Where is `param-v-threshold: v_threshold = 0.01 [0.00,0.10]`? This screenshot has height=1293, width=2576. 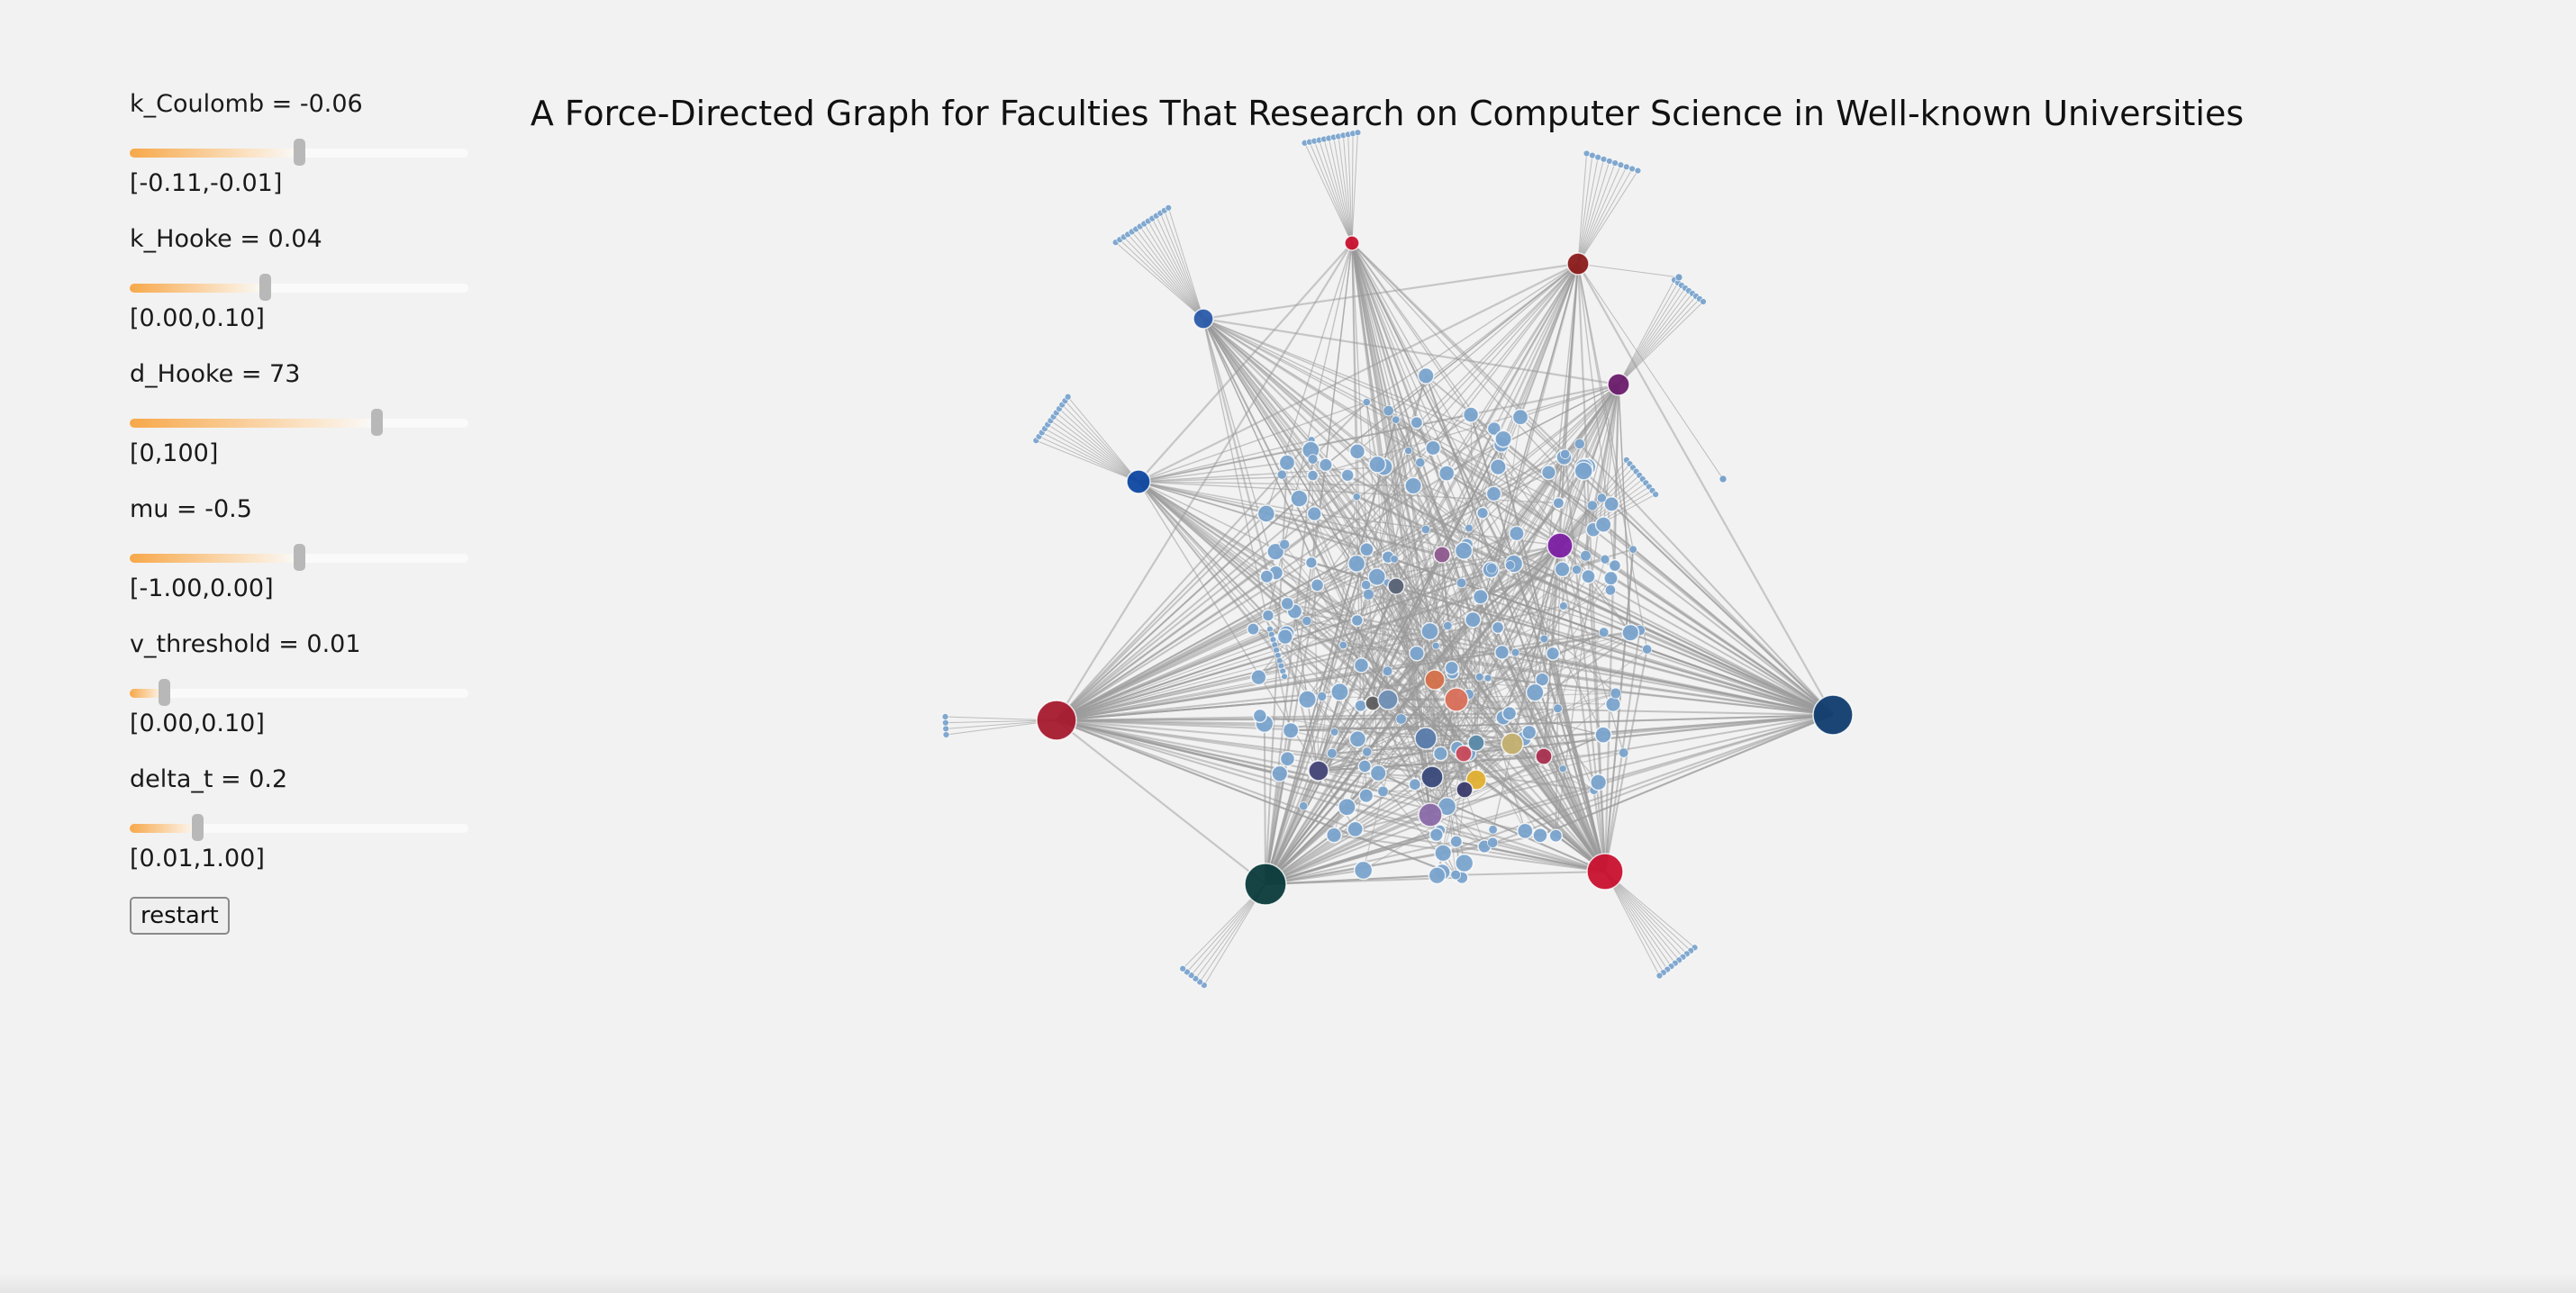
param-v-threshold: v_threshold = 0.01 [0.00,0.10] is located at coordinates (301, 684).